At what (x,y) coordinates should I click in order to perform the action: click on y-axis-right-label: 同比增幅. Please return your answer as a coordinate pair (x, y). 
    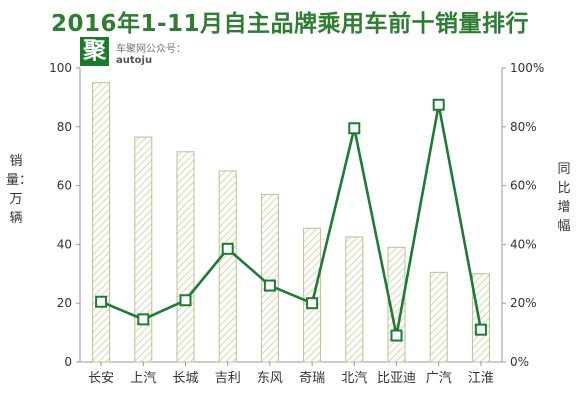
    Looking at the image, I should click on (564, 198).